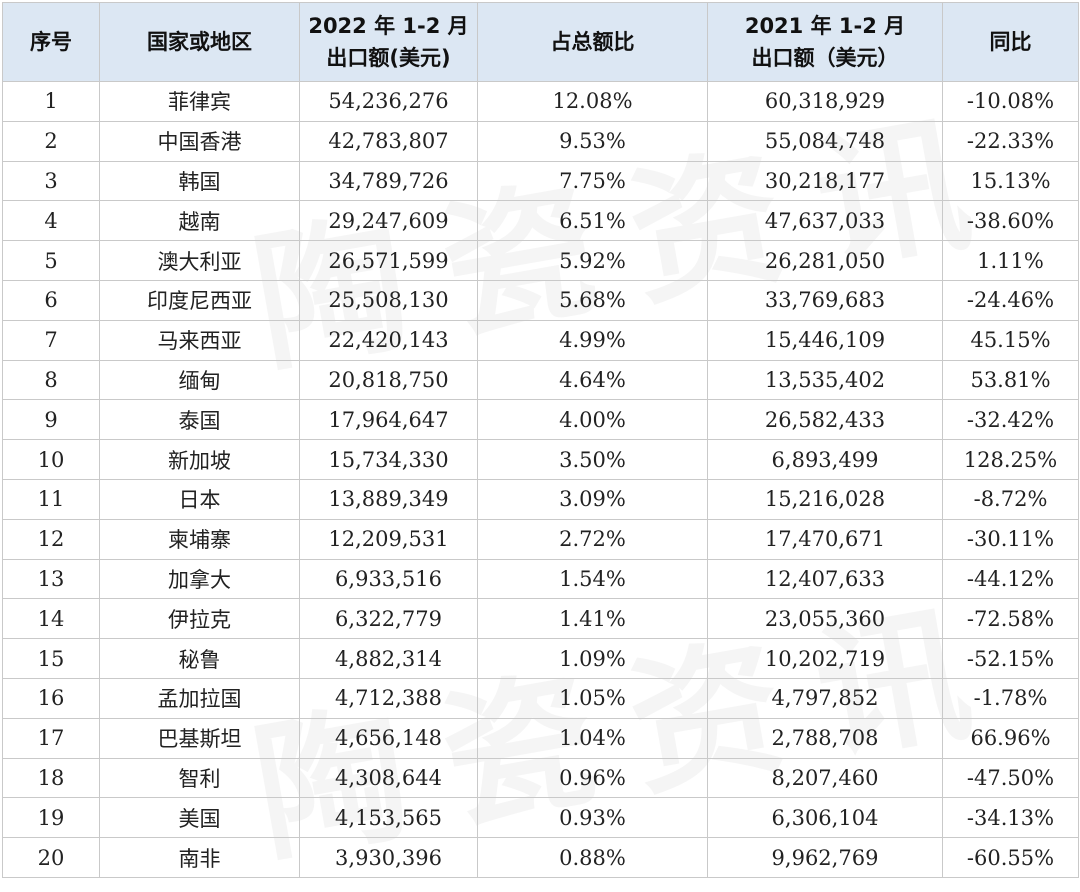 The image size is (1080, 892). I want to click on cell-yoy: -22.33%, so click(1010, 141).